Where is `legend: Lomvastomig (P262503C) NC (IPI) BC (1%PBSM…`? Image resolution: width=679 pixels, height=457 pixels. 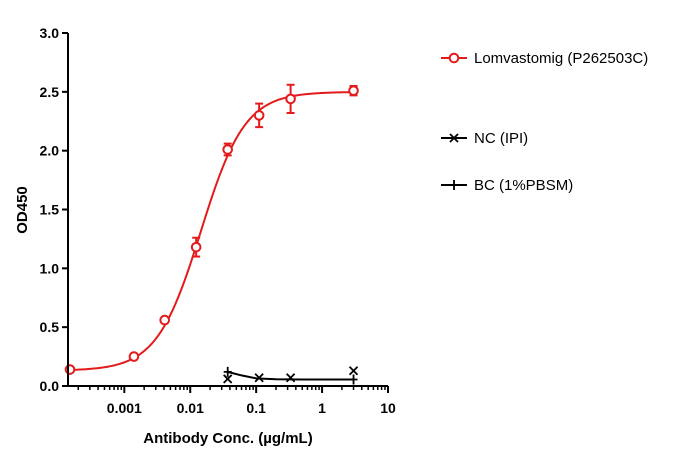 legend: Lomvastomig (P262503C) NC (IPI) BC (1%PBSM… is located at coordinates (544, 122).